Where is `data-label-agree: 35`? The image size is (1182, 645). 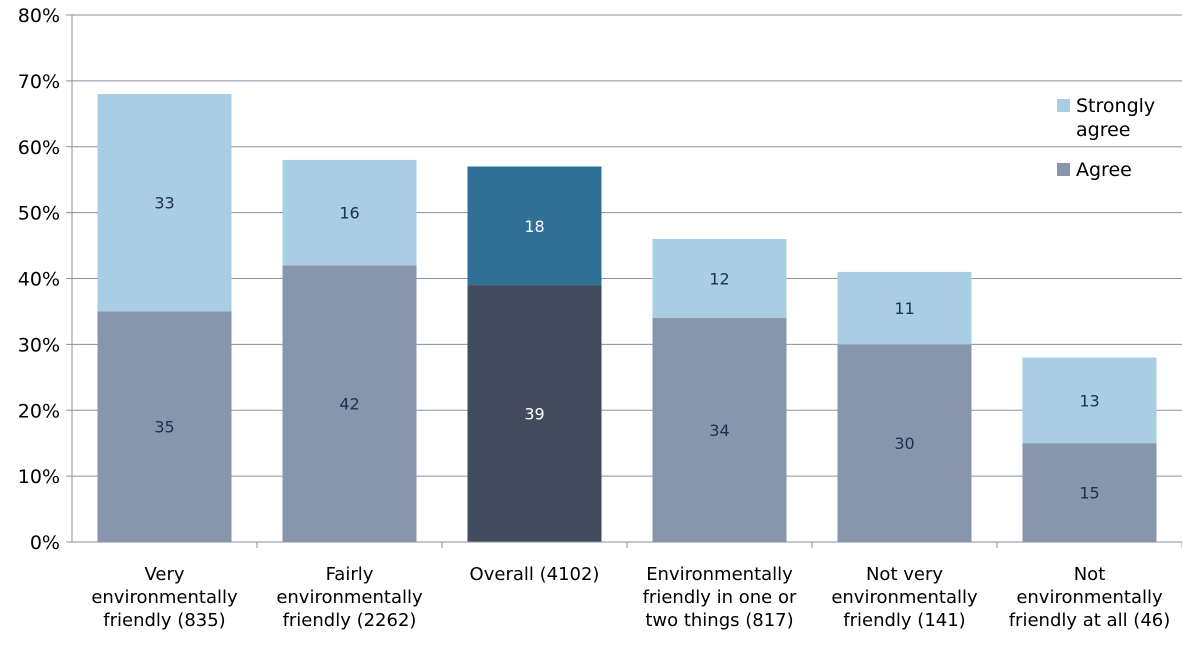 data-label-agree: 35 is located at coordinates (164, 427).